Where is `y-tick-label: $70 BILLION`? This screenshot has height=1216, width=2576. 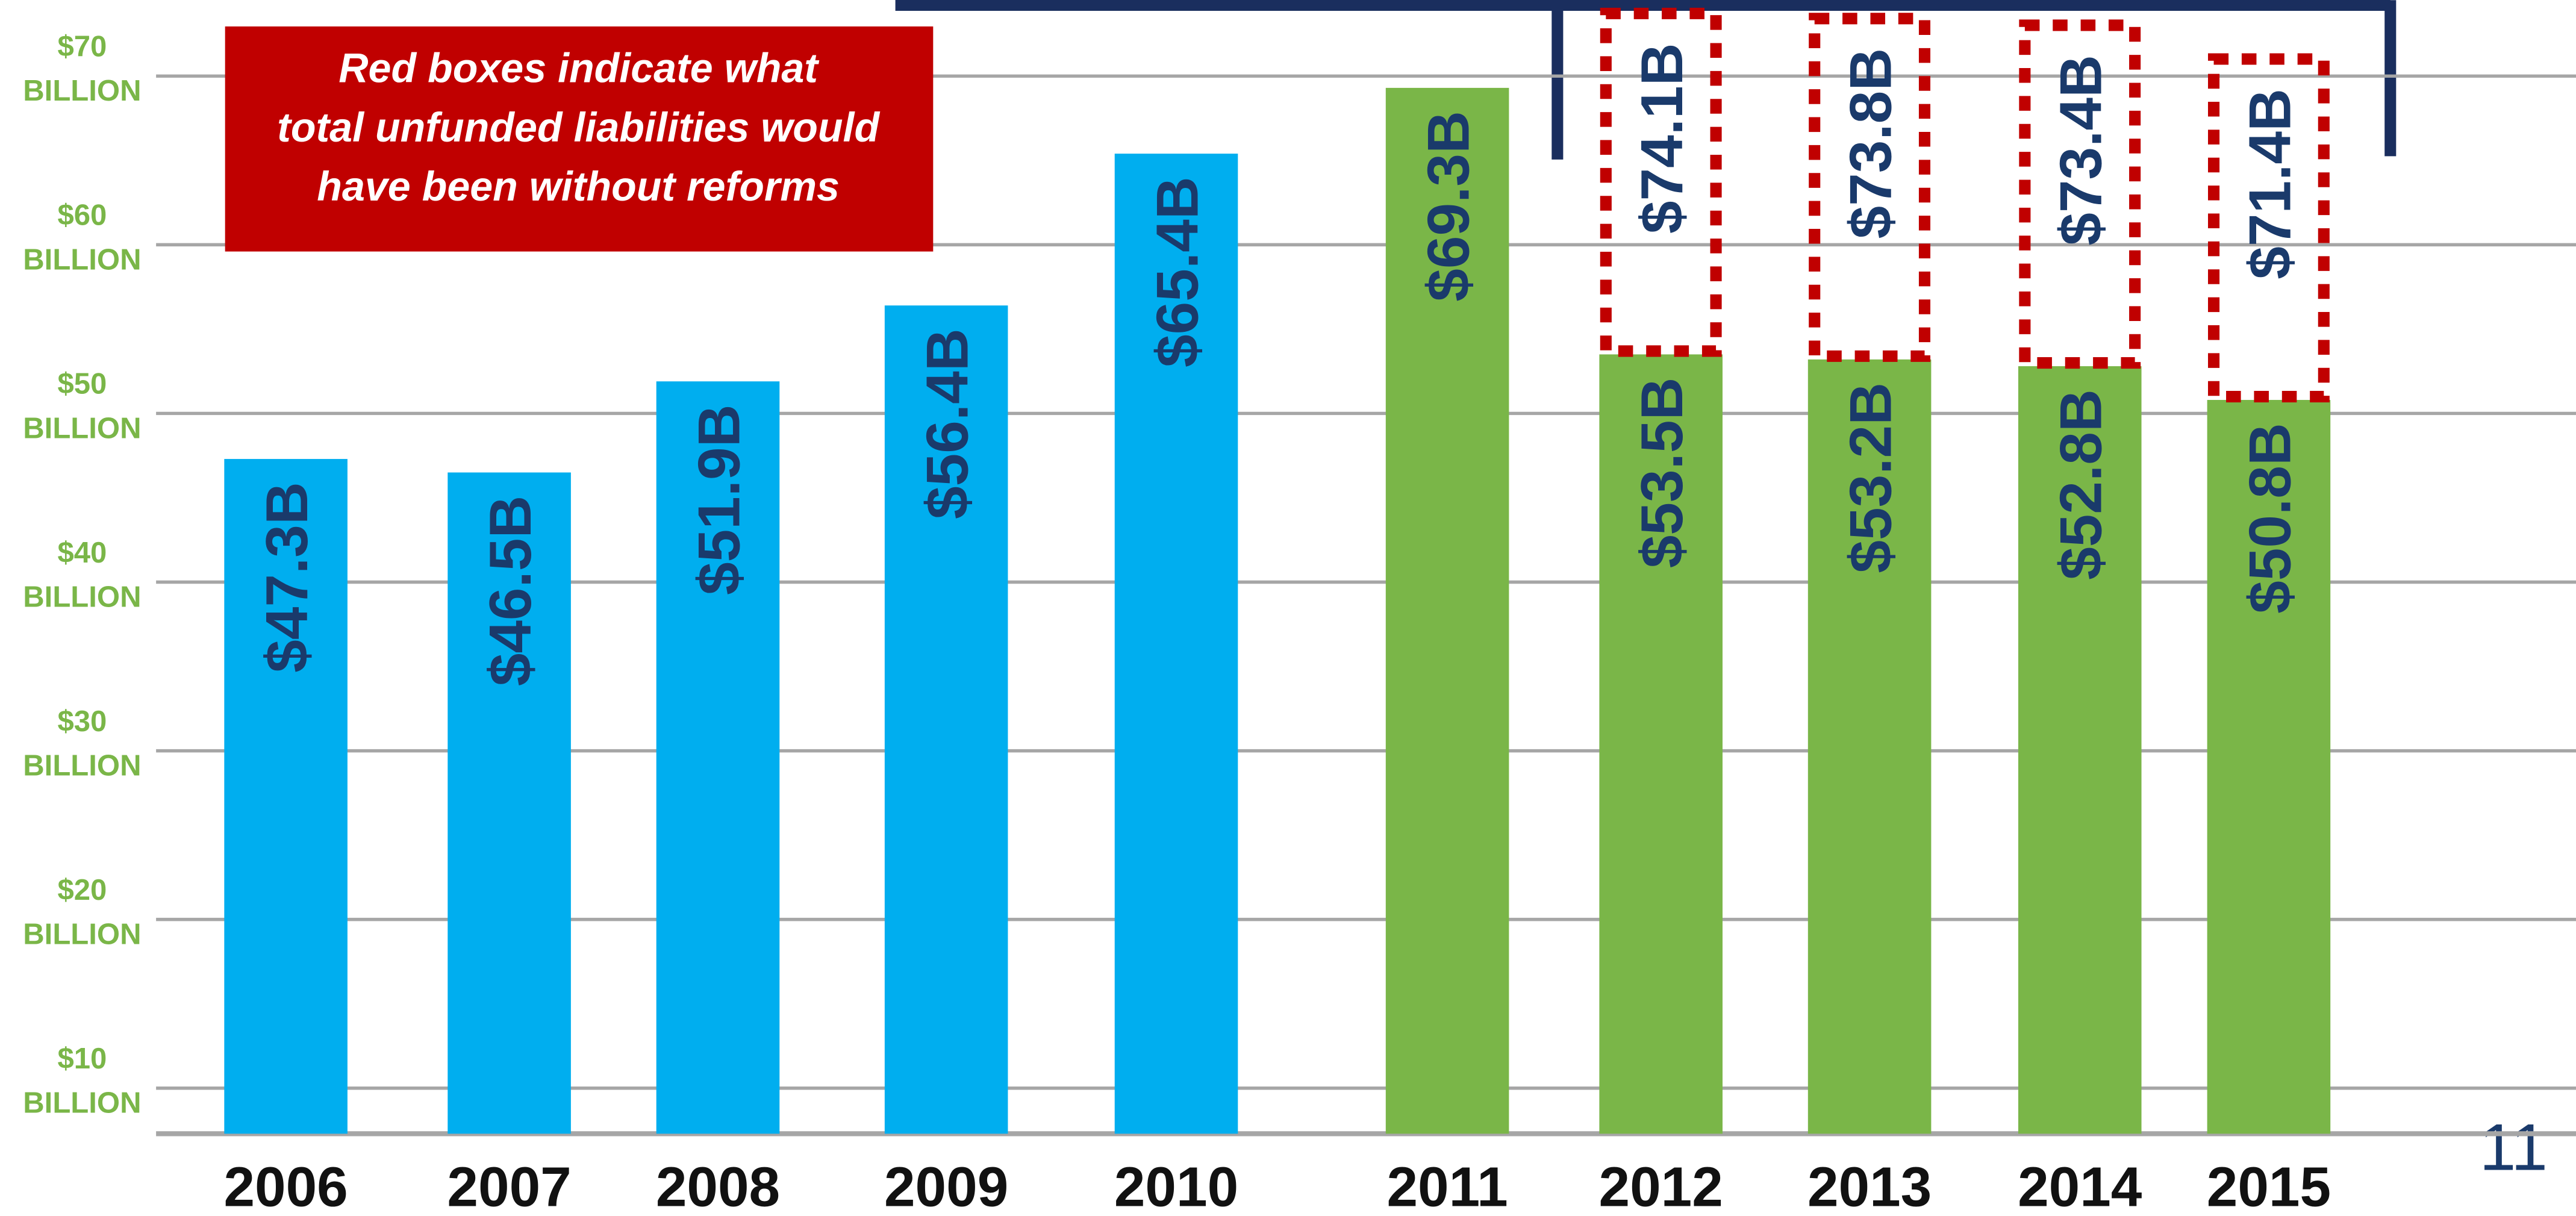
y-tick-label: $70 BILLION is located at coordinates (82, 69).